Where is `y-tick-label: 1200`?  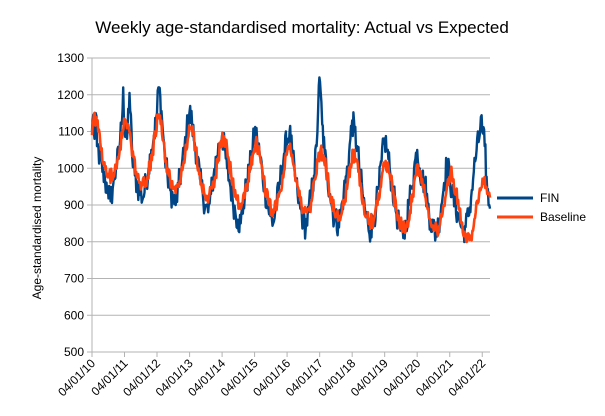
y-tick-label: 1200 is located at coordinates (70, 95).